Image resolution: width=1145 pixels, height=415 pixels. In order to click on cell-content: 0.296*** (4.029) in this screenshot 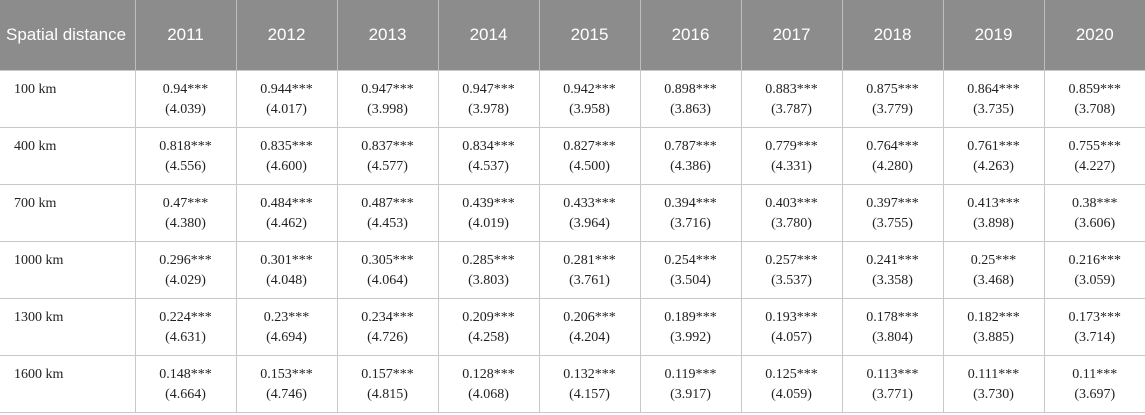, I will do `click(186, 266)`.